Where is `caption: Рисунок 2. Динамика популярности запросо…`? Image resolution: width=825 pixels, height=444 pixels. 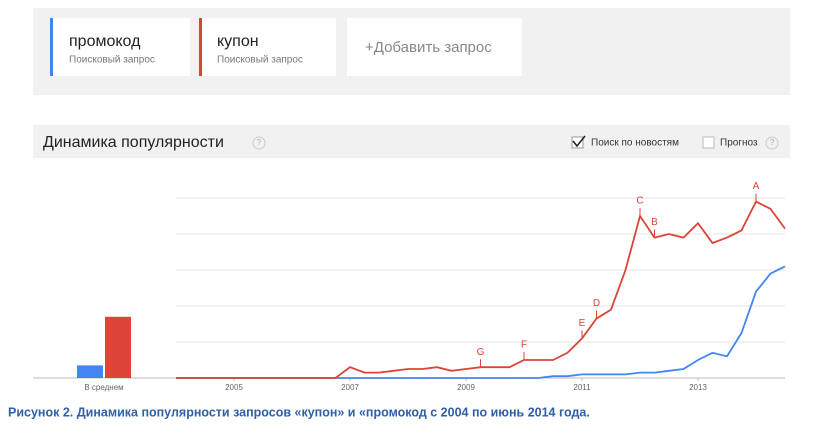 caption: Рисунок 2. Динамика популярности запросо… is located at coordinates (299, 412).